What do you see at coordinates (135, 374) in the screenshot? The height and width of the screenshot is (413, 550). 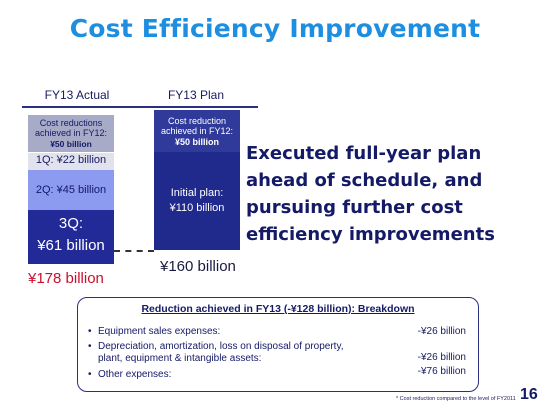 I see `breakdown-item-label: Other expenses:` at bounding box center [135, 374].